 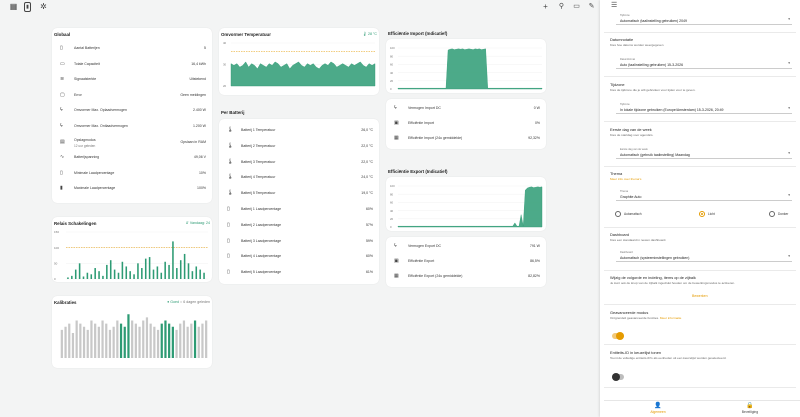 What do you see at coordinates (131, 255) in the screenshot?
I see `relais-chart: 150 100 50 0` at bounding box center [131, 255].